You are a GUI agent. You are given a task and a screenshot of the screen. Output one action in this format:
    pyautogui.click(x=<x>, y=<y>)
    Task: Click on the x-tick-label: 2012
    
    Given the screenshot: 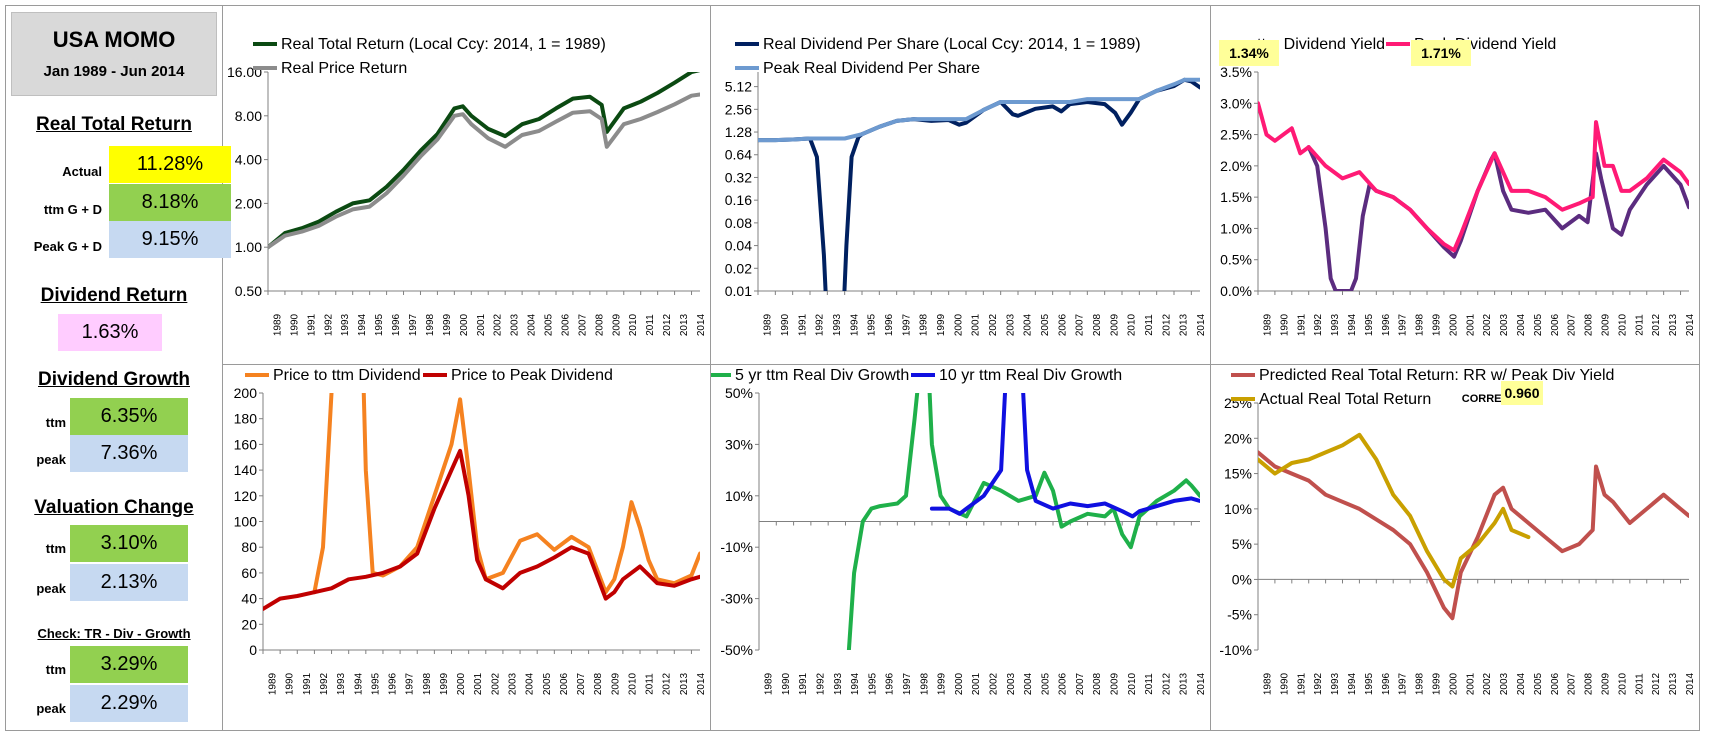 What is the action you would take?
    pyautogui.click(x=1166, y=324)
    